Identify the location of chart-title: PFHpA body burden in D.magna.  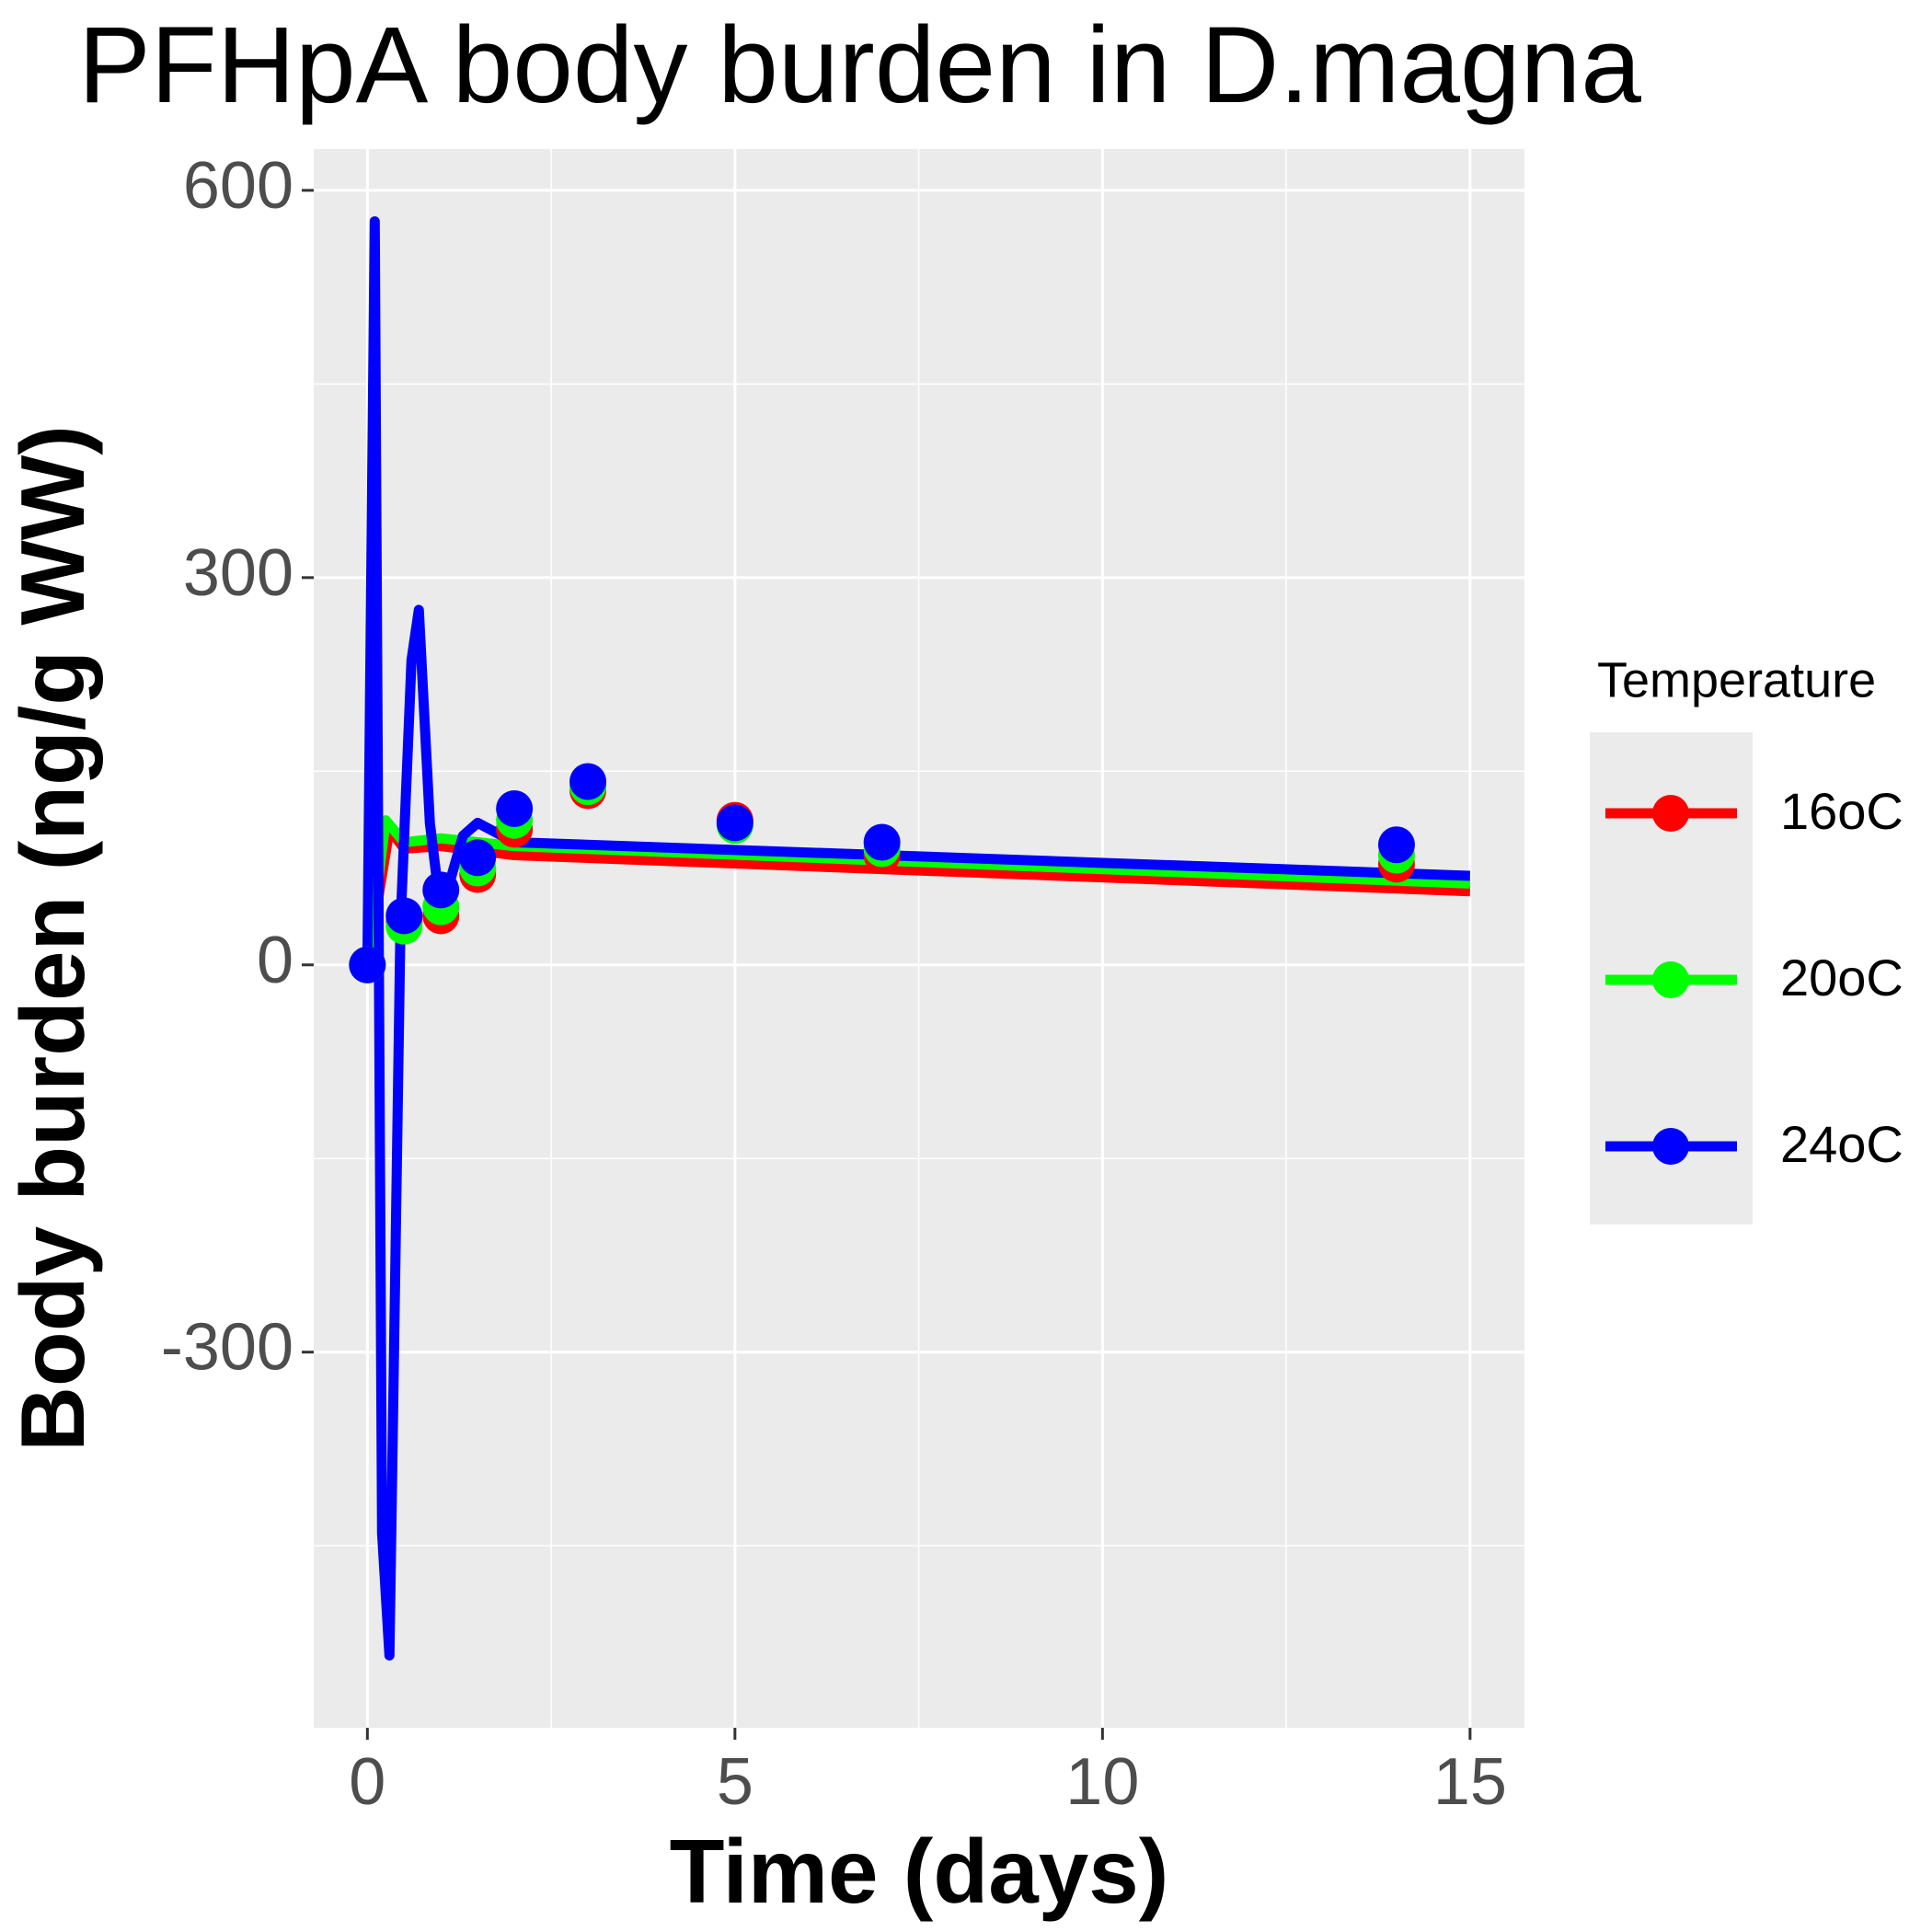
(859, 65).